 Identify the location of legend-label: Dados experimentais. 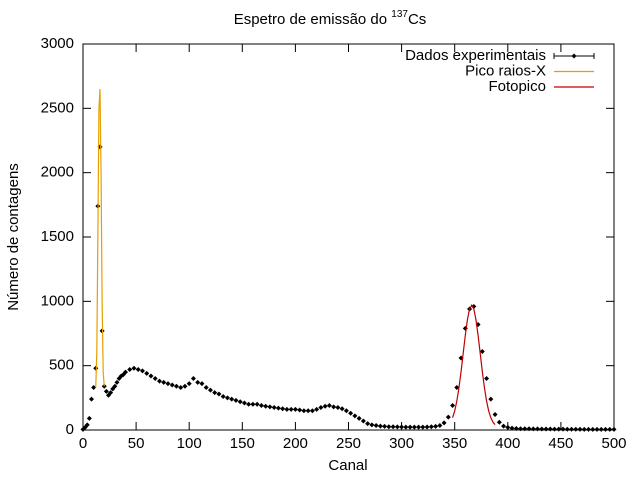
(475, 55).